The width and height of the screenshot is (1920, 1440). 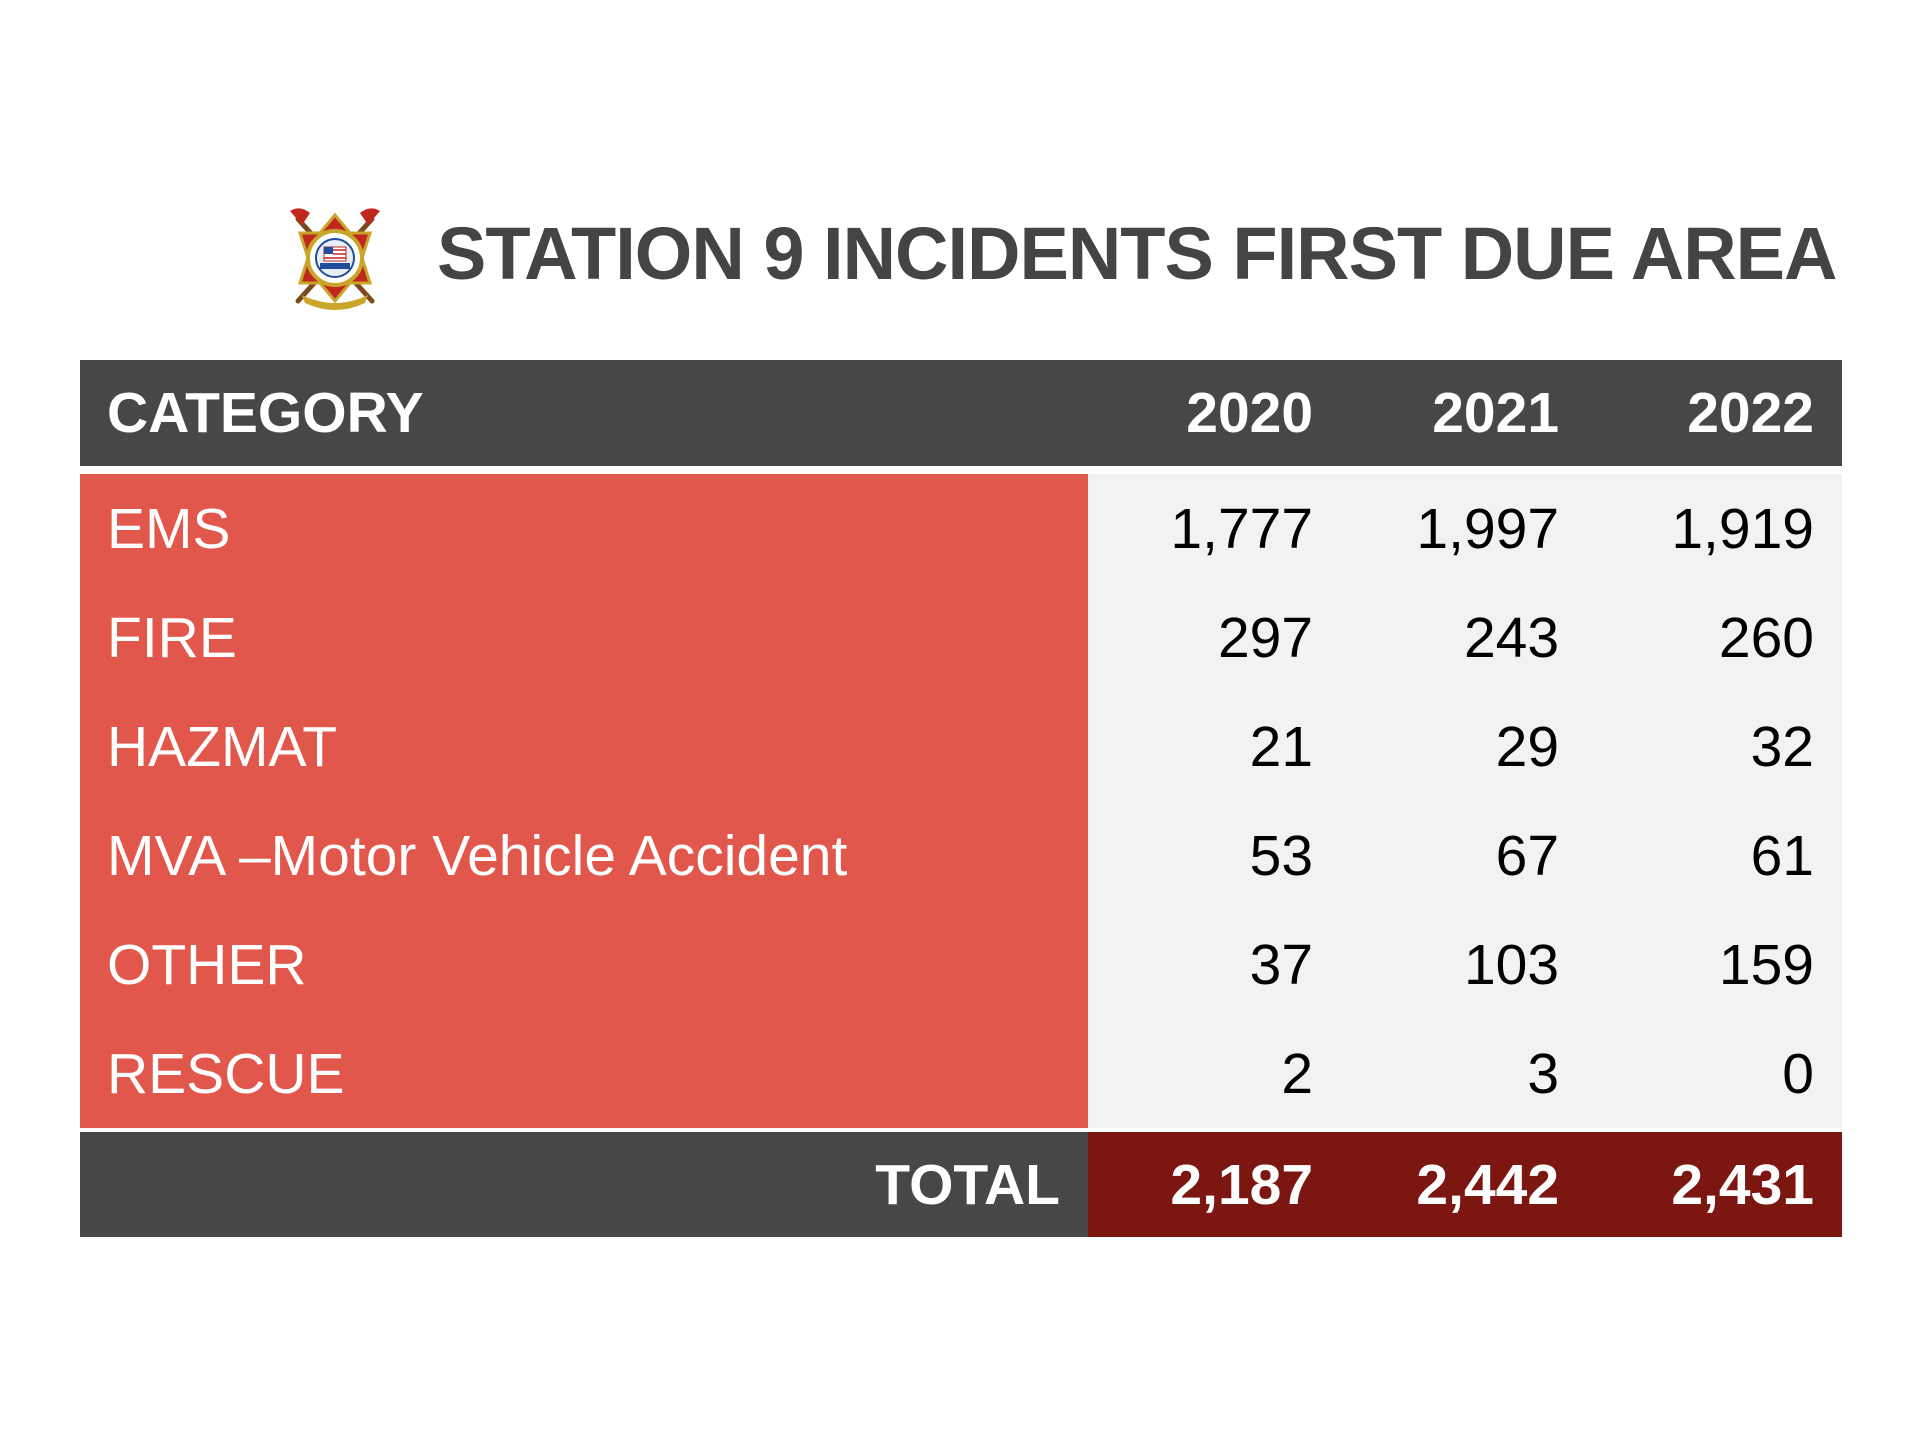 I want to click on table-row: FIRE 297 243 260, so click(x=961, y=637).